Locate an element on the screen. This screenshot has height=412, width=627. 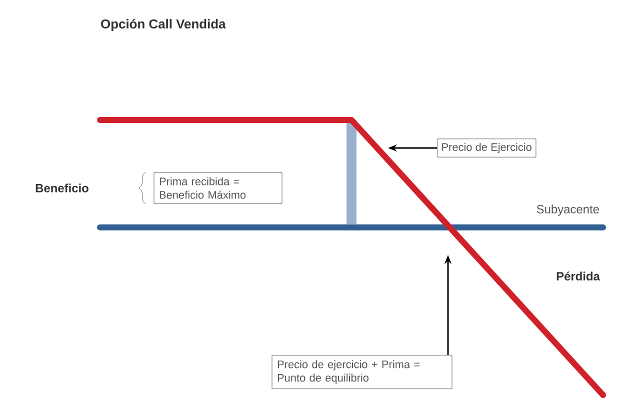
chart-title: Opción Call Vendida is located at coordinates (163, 25).